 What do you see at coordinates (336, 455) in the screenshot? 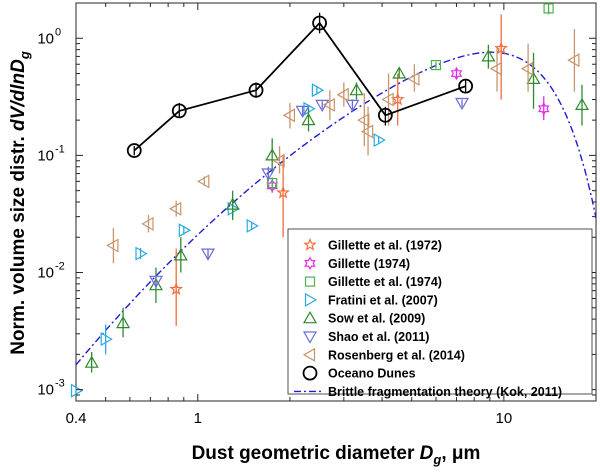
I see `x-axis-label: Dust geometric diameter Dg, μm` at bounding box center [336, 455].